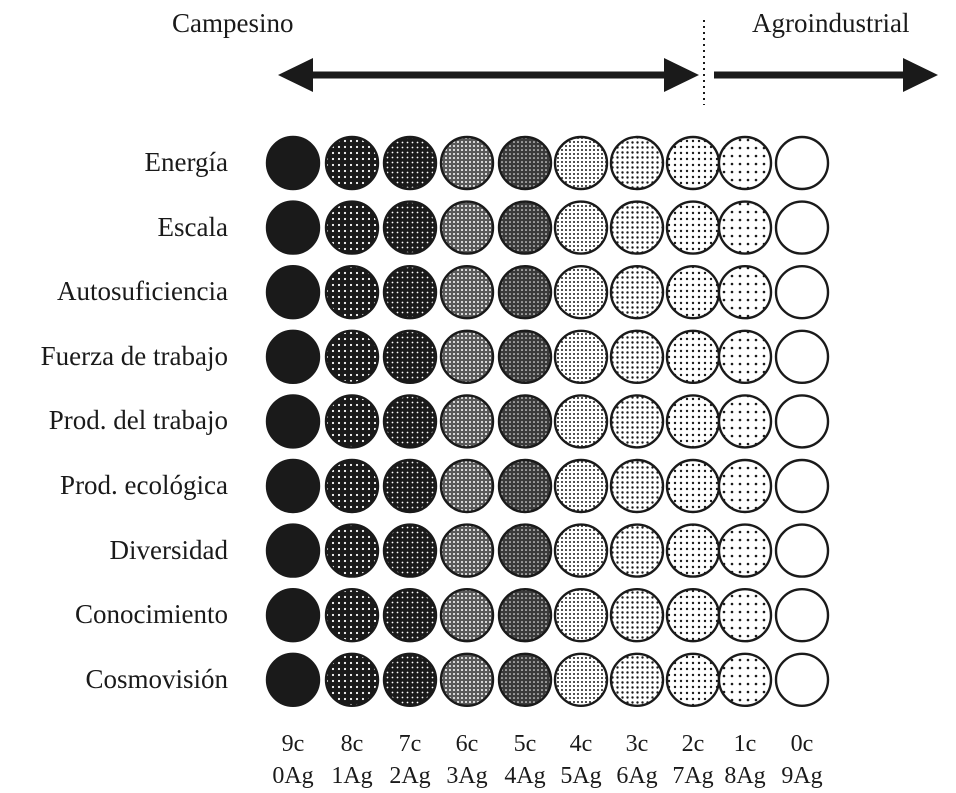 This screenshot has width=956, height=793. I want to click on row-label: Diversidad, so click(168, 549).